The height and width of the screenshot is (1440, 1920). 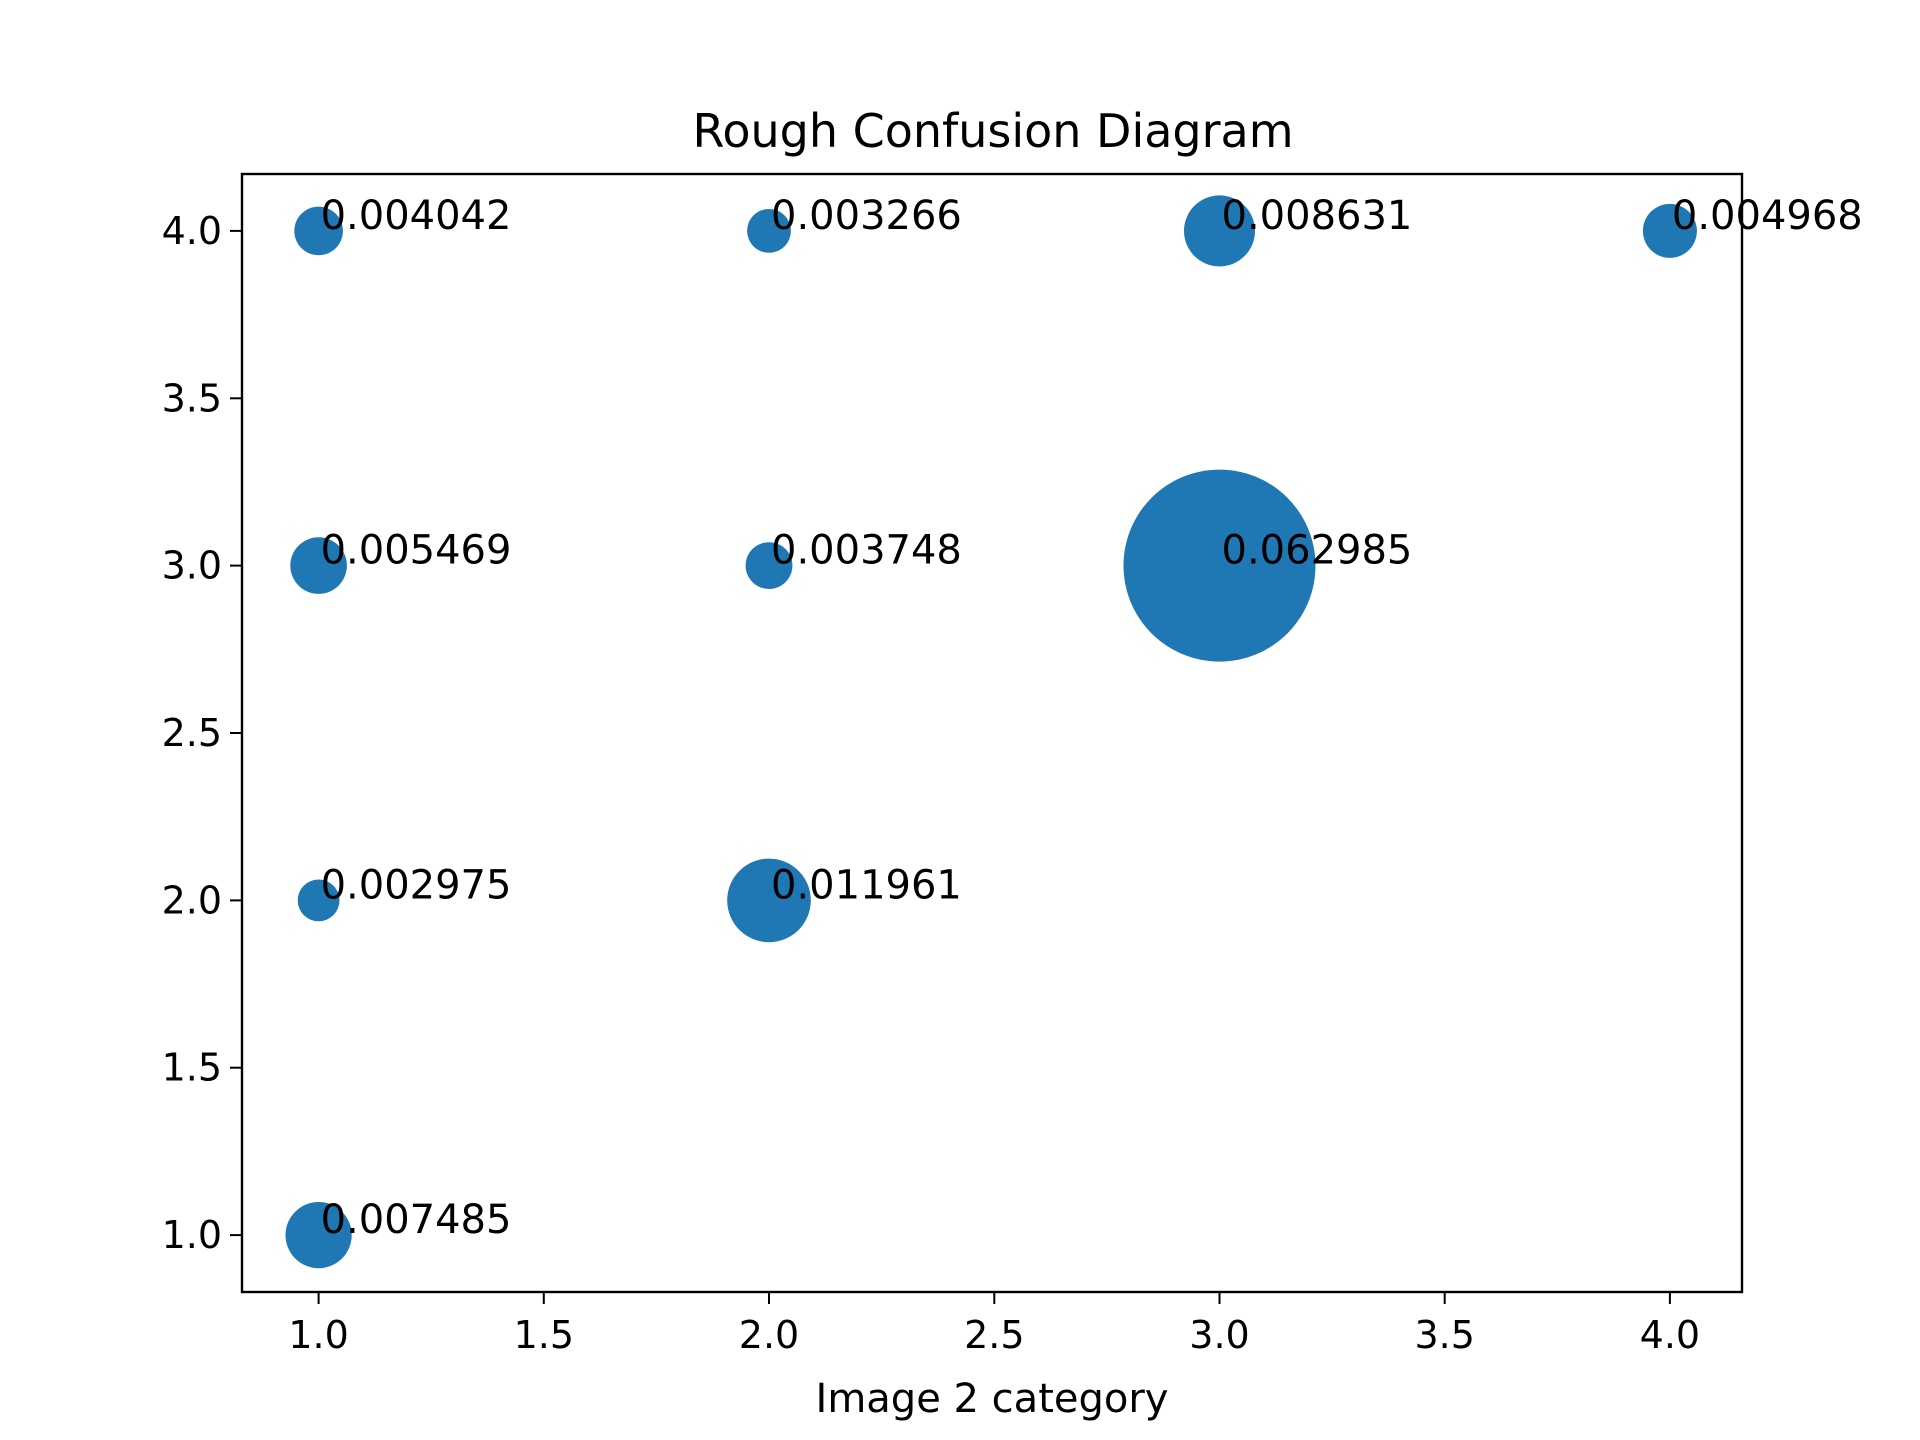 I want to click on x-tick-label-2: 2.0, so click(x=769, y=1335).